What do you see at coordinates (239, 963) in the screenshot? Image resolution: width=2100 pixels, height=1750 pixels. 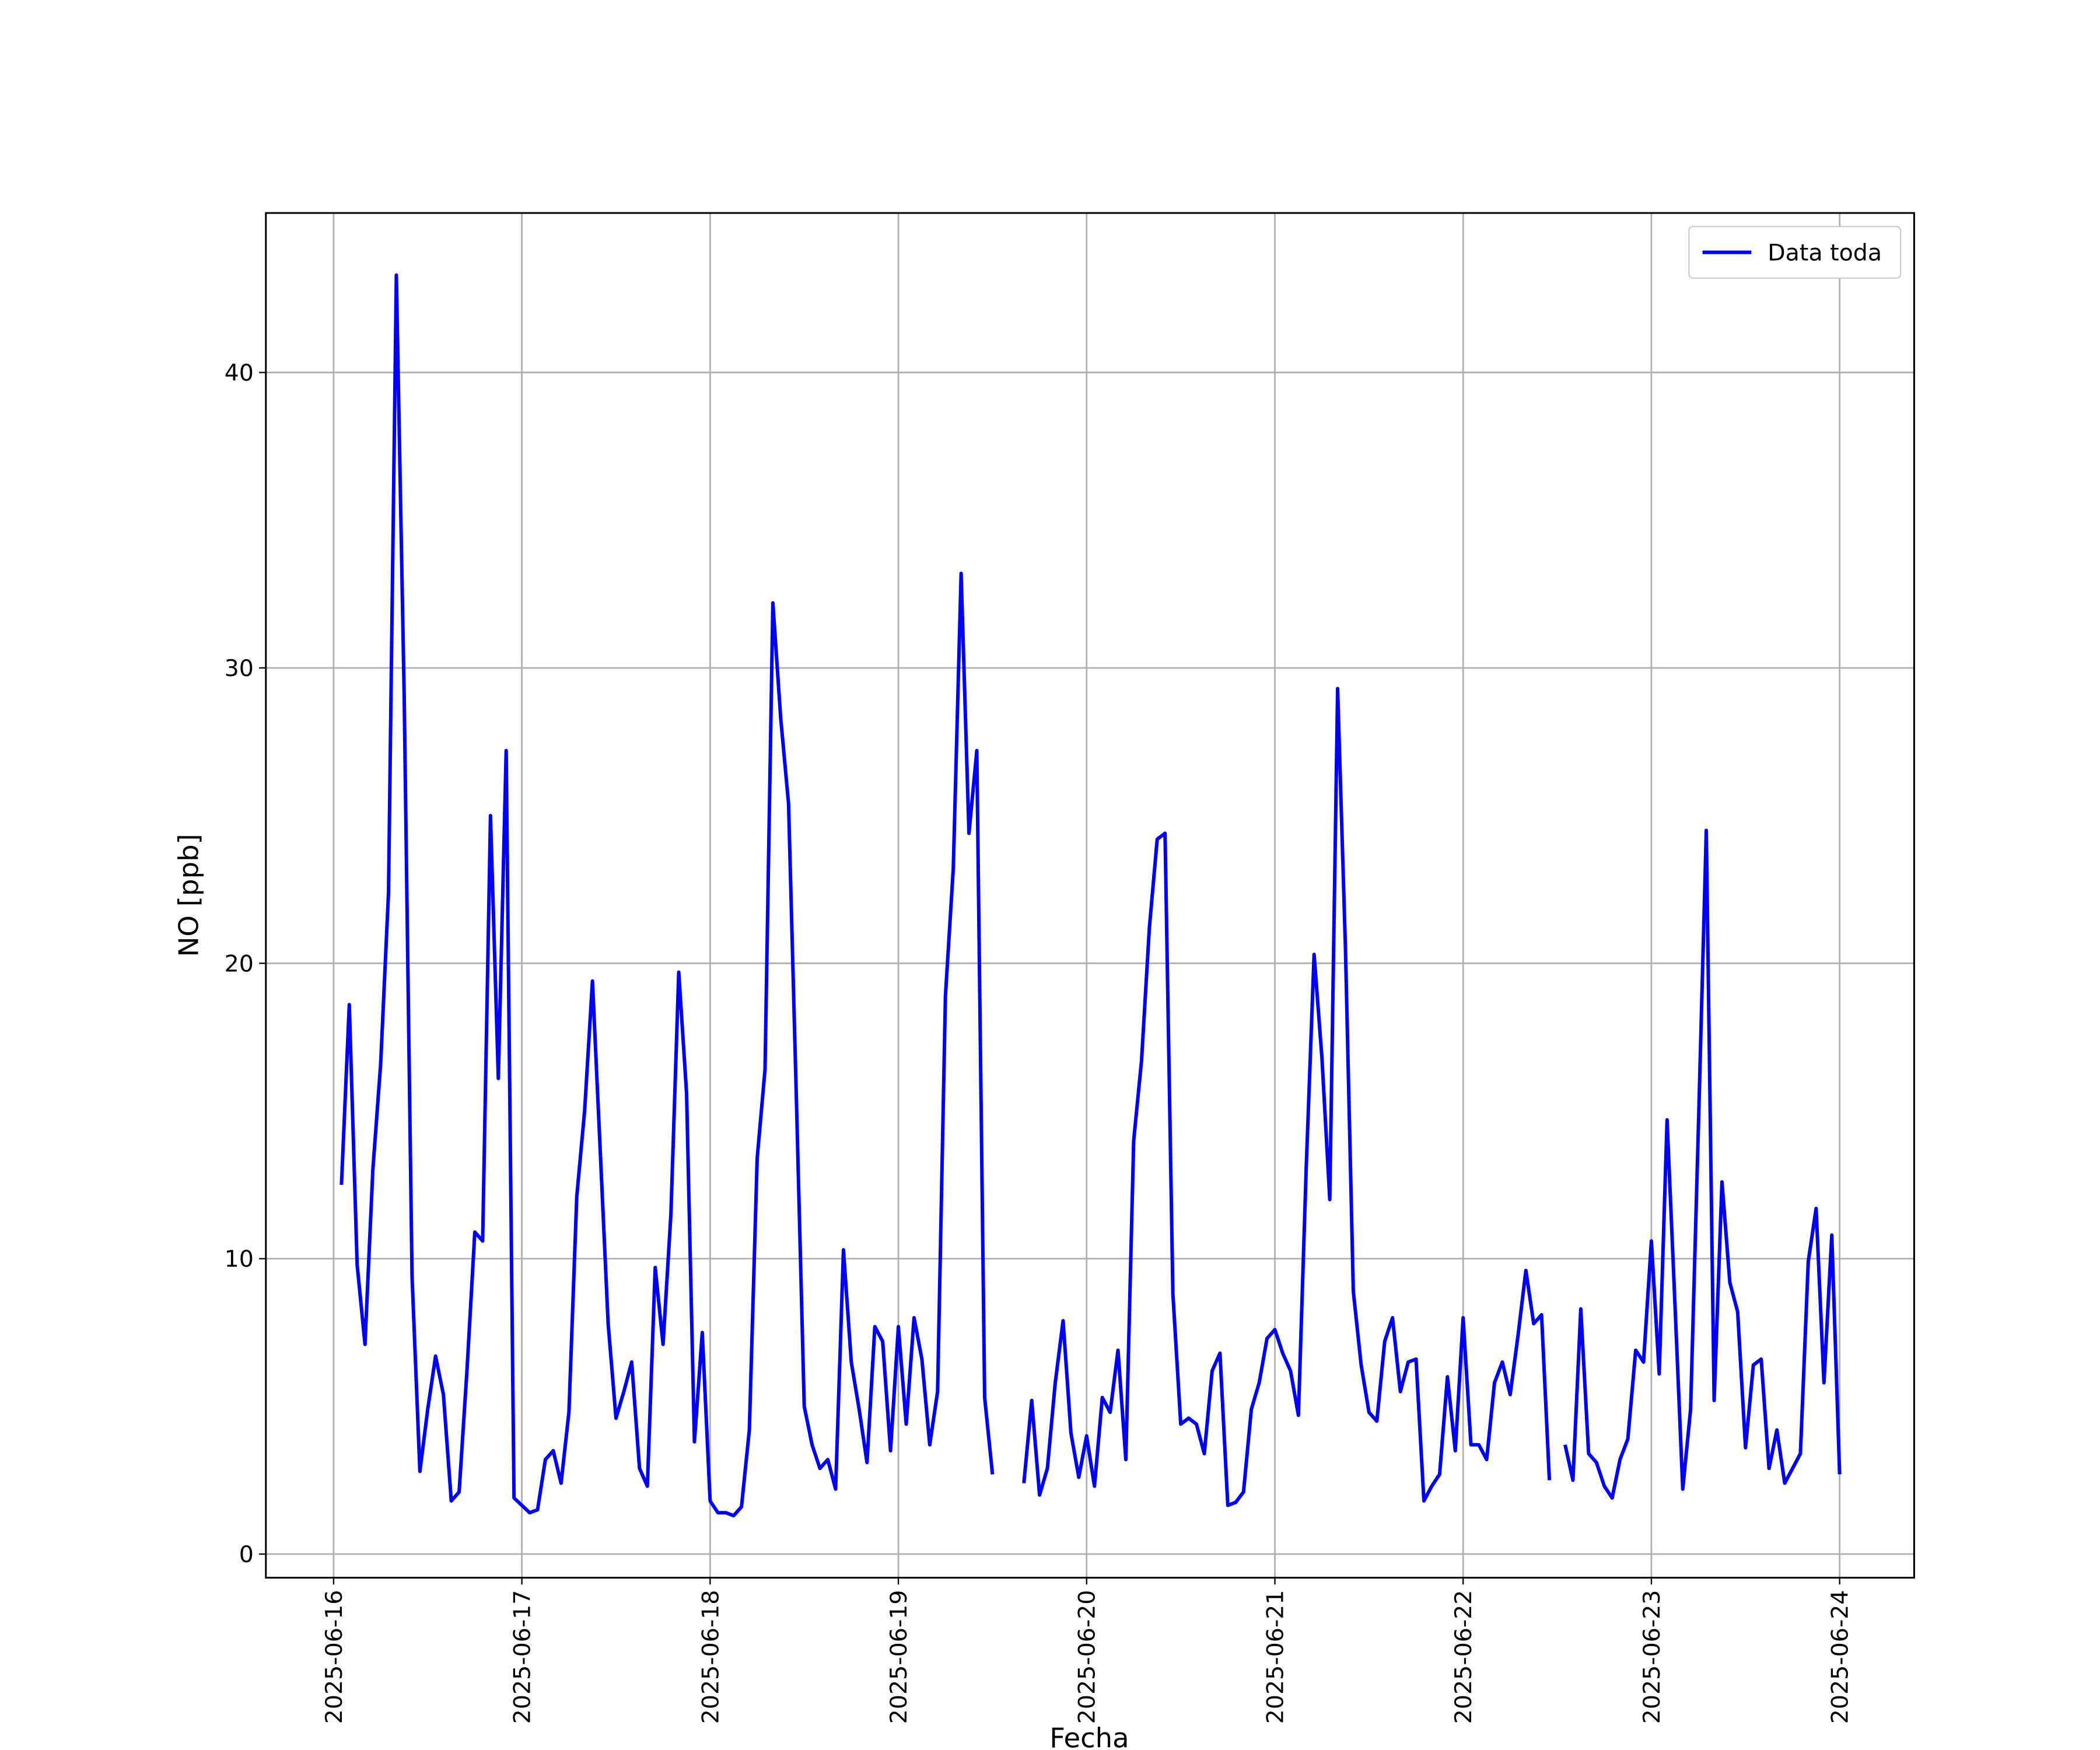 I see `y-tick-label: 20` at bounding box center [239, 963].